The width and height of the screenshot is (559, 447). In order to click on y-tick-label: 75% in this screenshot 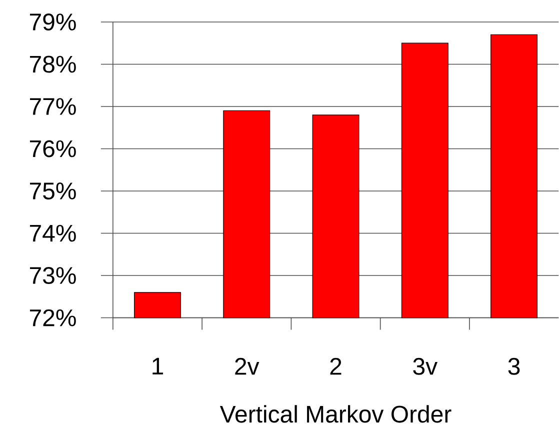, I will do `click(53, 191)`.